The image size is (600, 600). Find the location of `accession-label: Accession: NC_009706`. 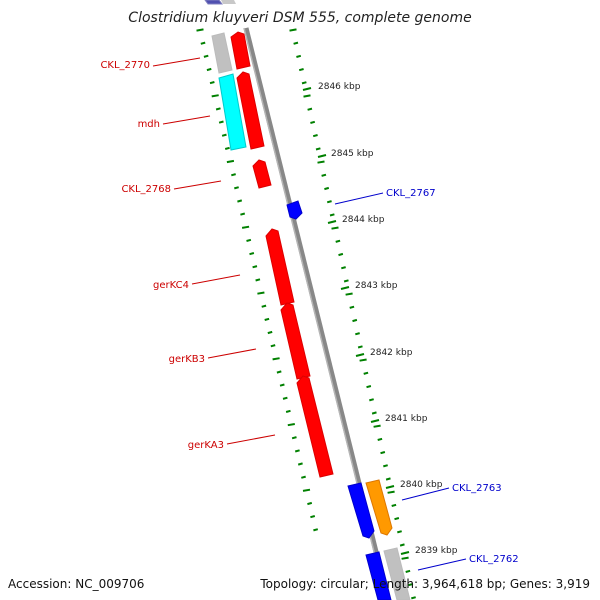

accession-label: Accession: NC_009706 is located at coordinates (76, 584).